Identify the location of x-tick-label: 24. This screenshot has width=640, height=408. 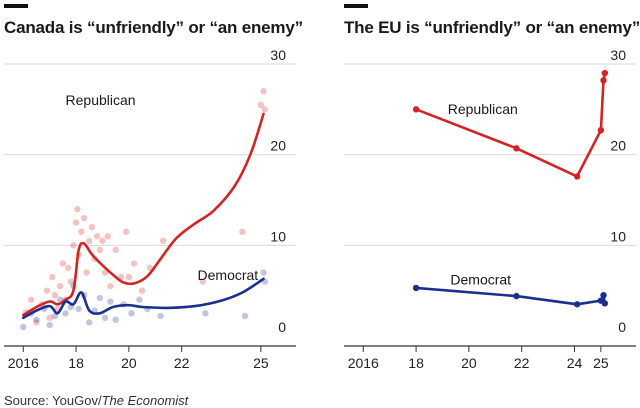
(575, 363).